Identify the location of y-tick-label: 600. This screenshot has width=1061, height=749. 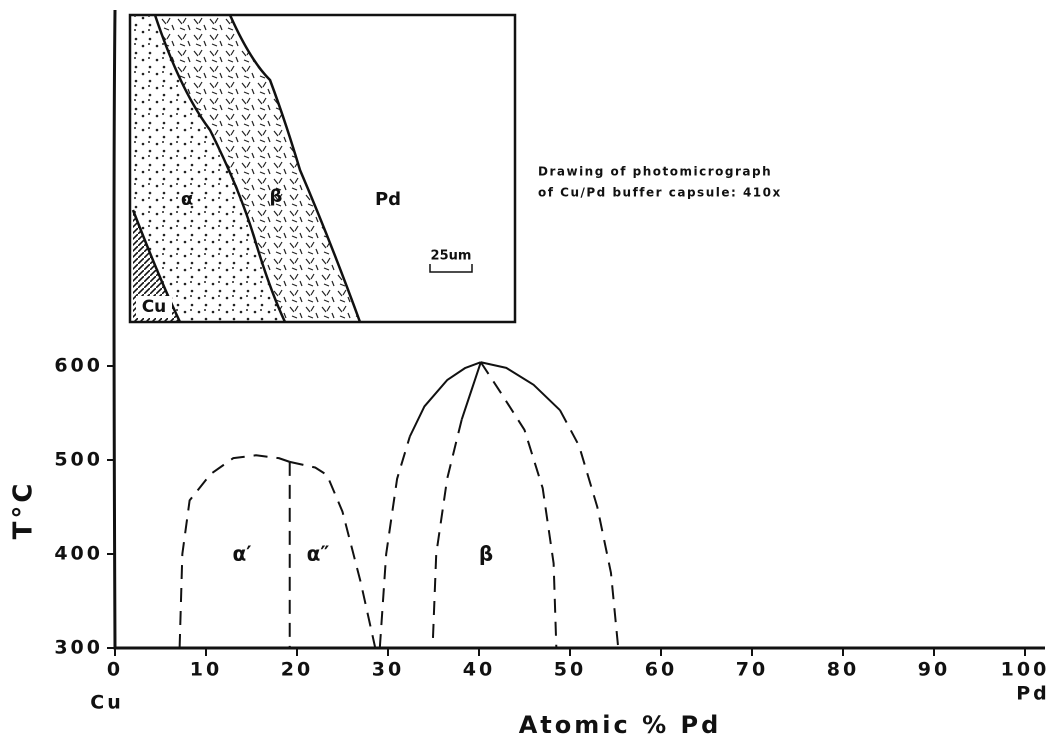
(78, 366).